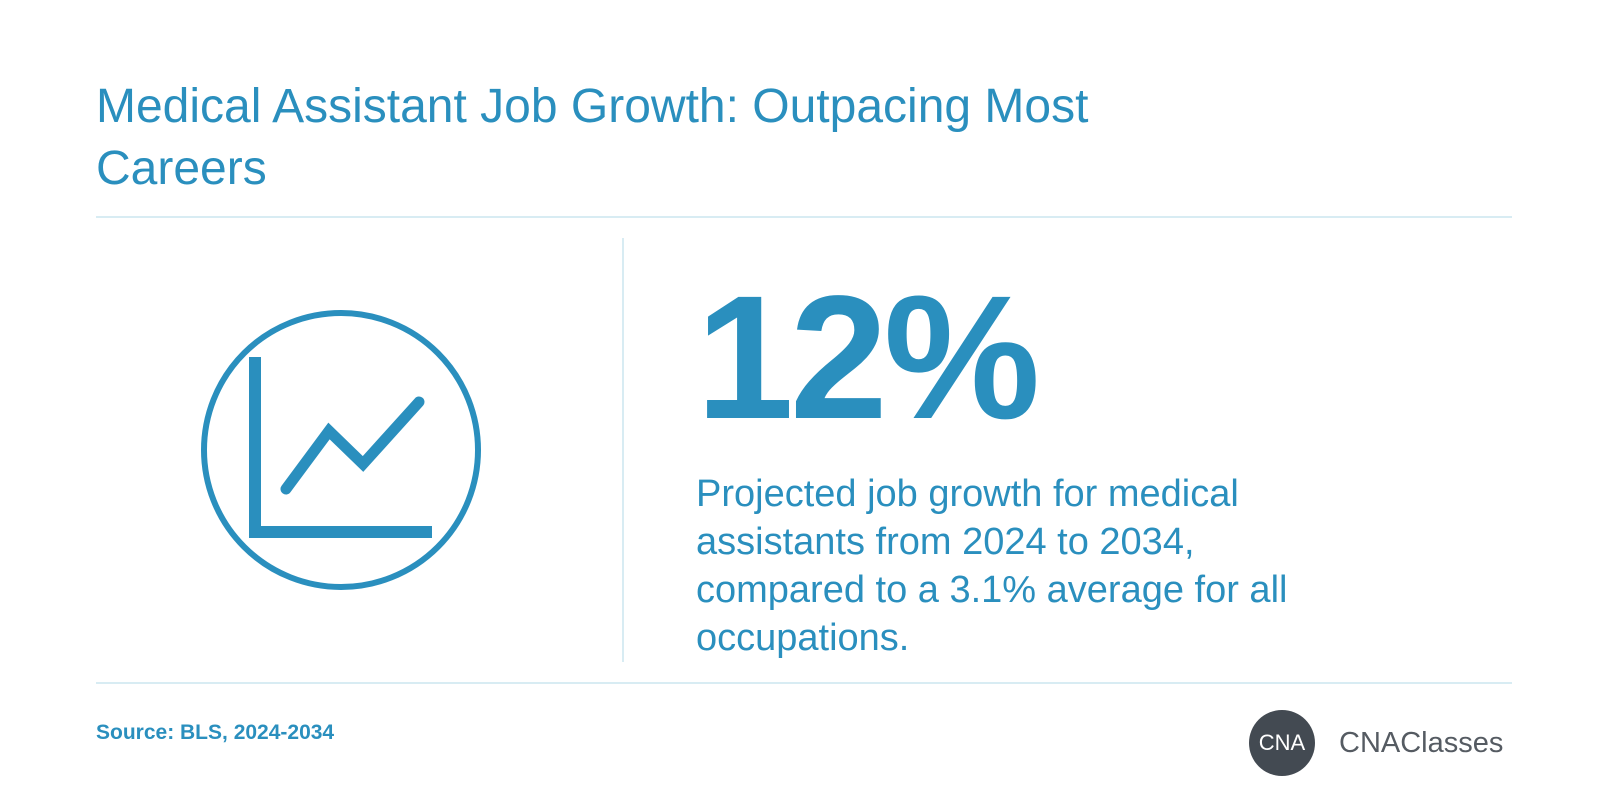 This screenshot has height=800, width=1600. I want to click on source-note: Source: BLS, 2024-2034, so click(215, 732).